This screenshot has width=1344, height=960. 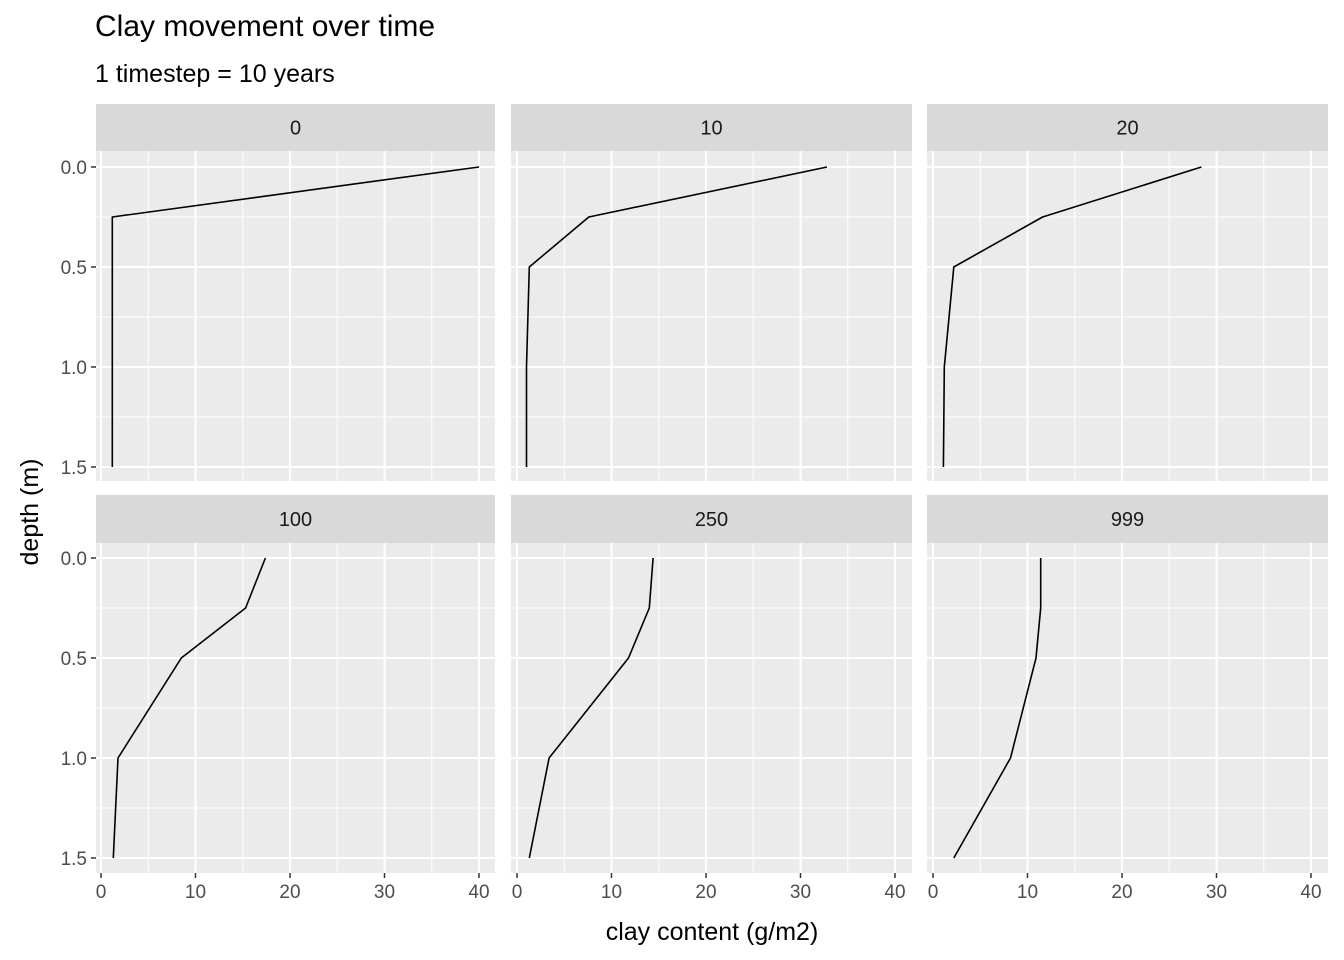 I want to click on y-axis-title: depth (m), so click(x=30, y=512).